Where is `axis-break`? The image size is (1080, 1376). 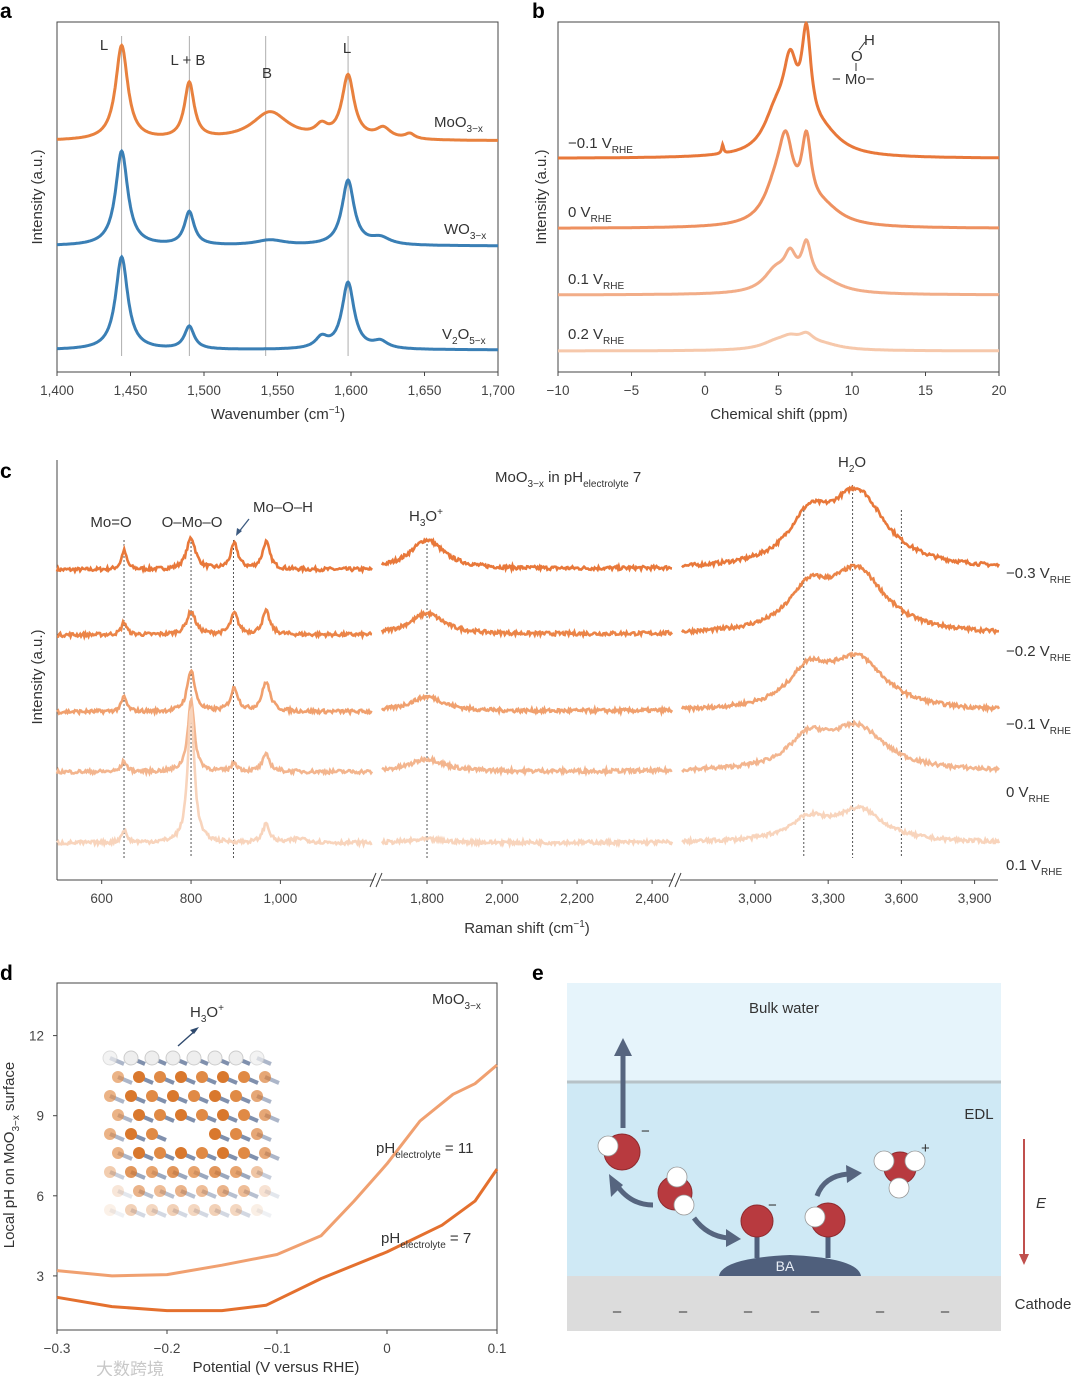 axis-break is located at coordinates (525, 880).